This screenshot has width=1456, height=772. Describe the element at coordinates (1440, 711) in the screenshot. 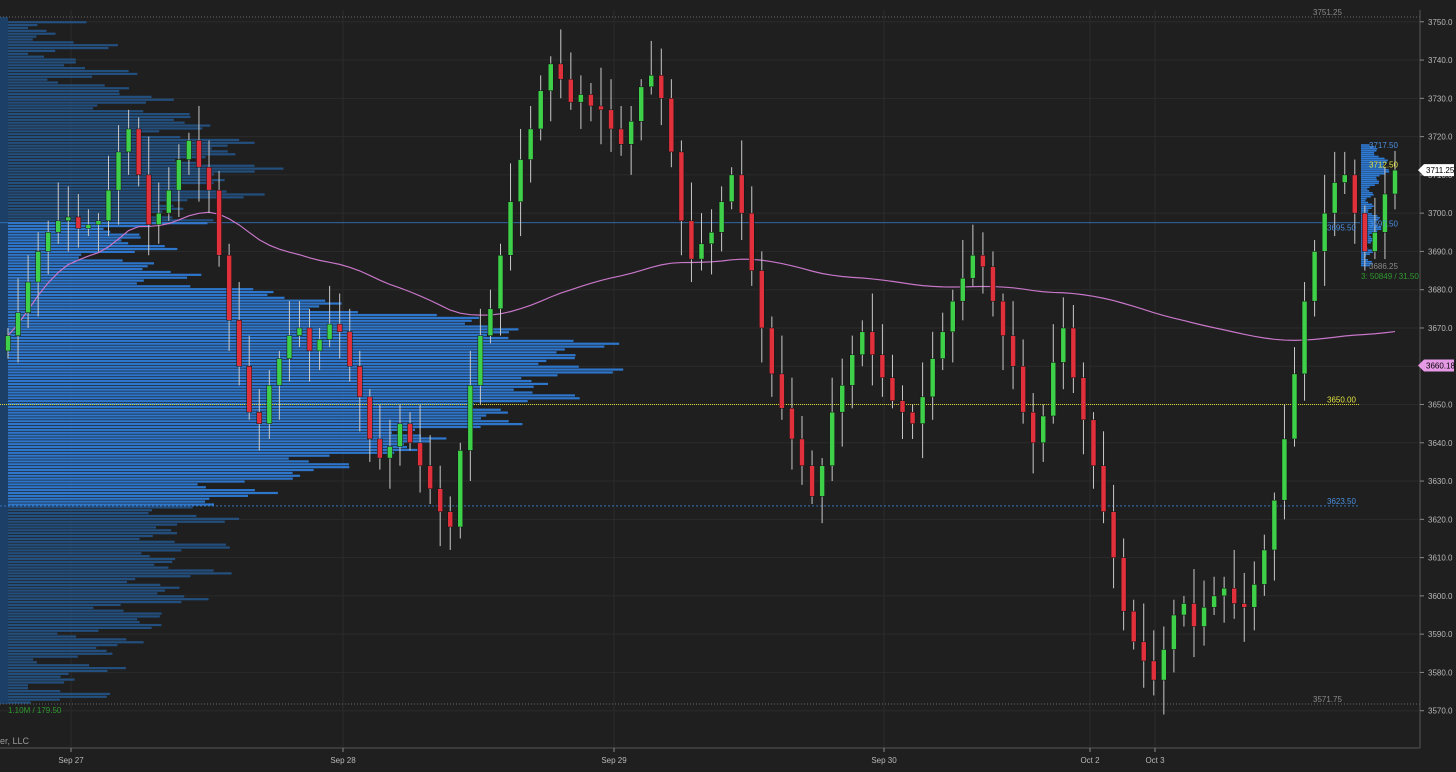

I see `price-tick-label: 3570.0` at that location.